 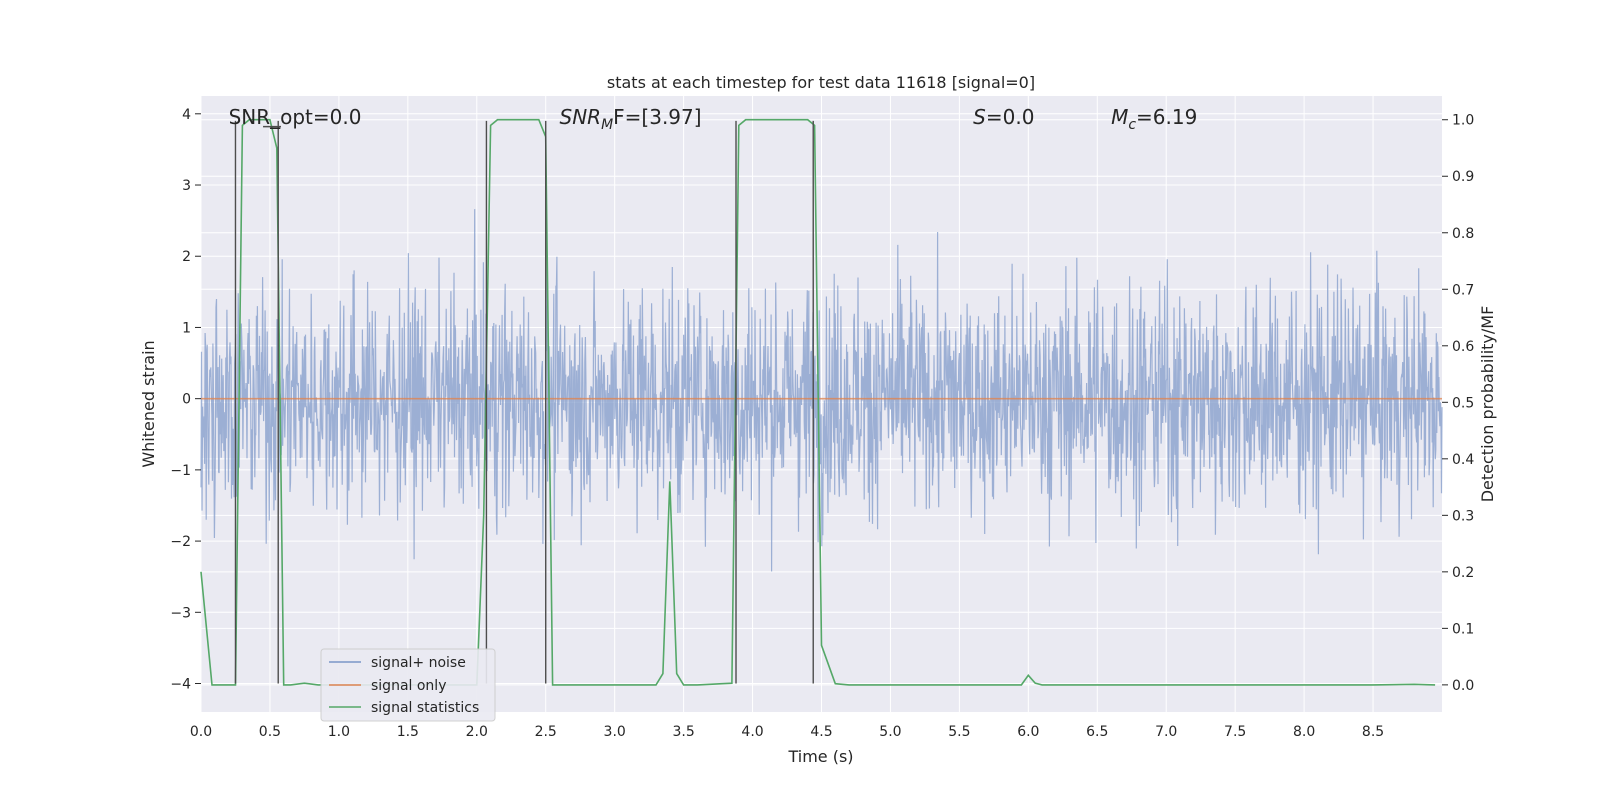 I want to click on x-tick-label: 4.0, so click(x=752, y=732).